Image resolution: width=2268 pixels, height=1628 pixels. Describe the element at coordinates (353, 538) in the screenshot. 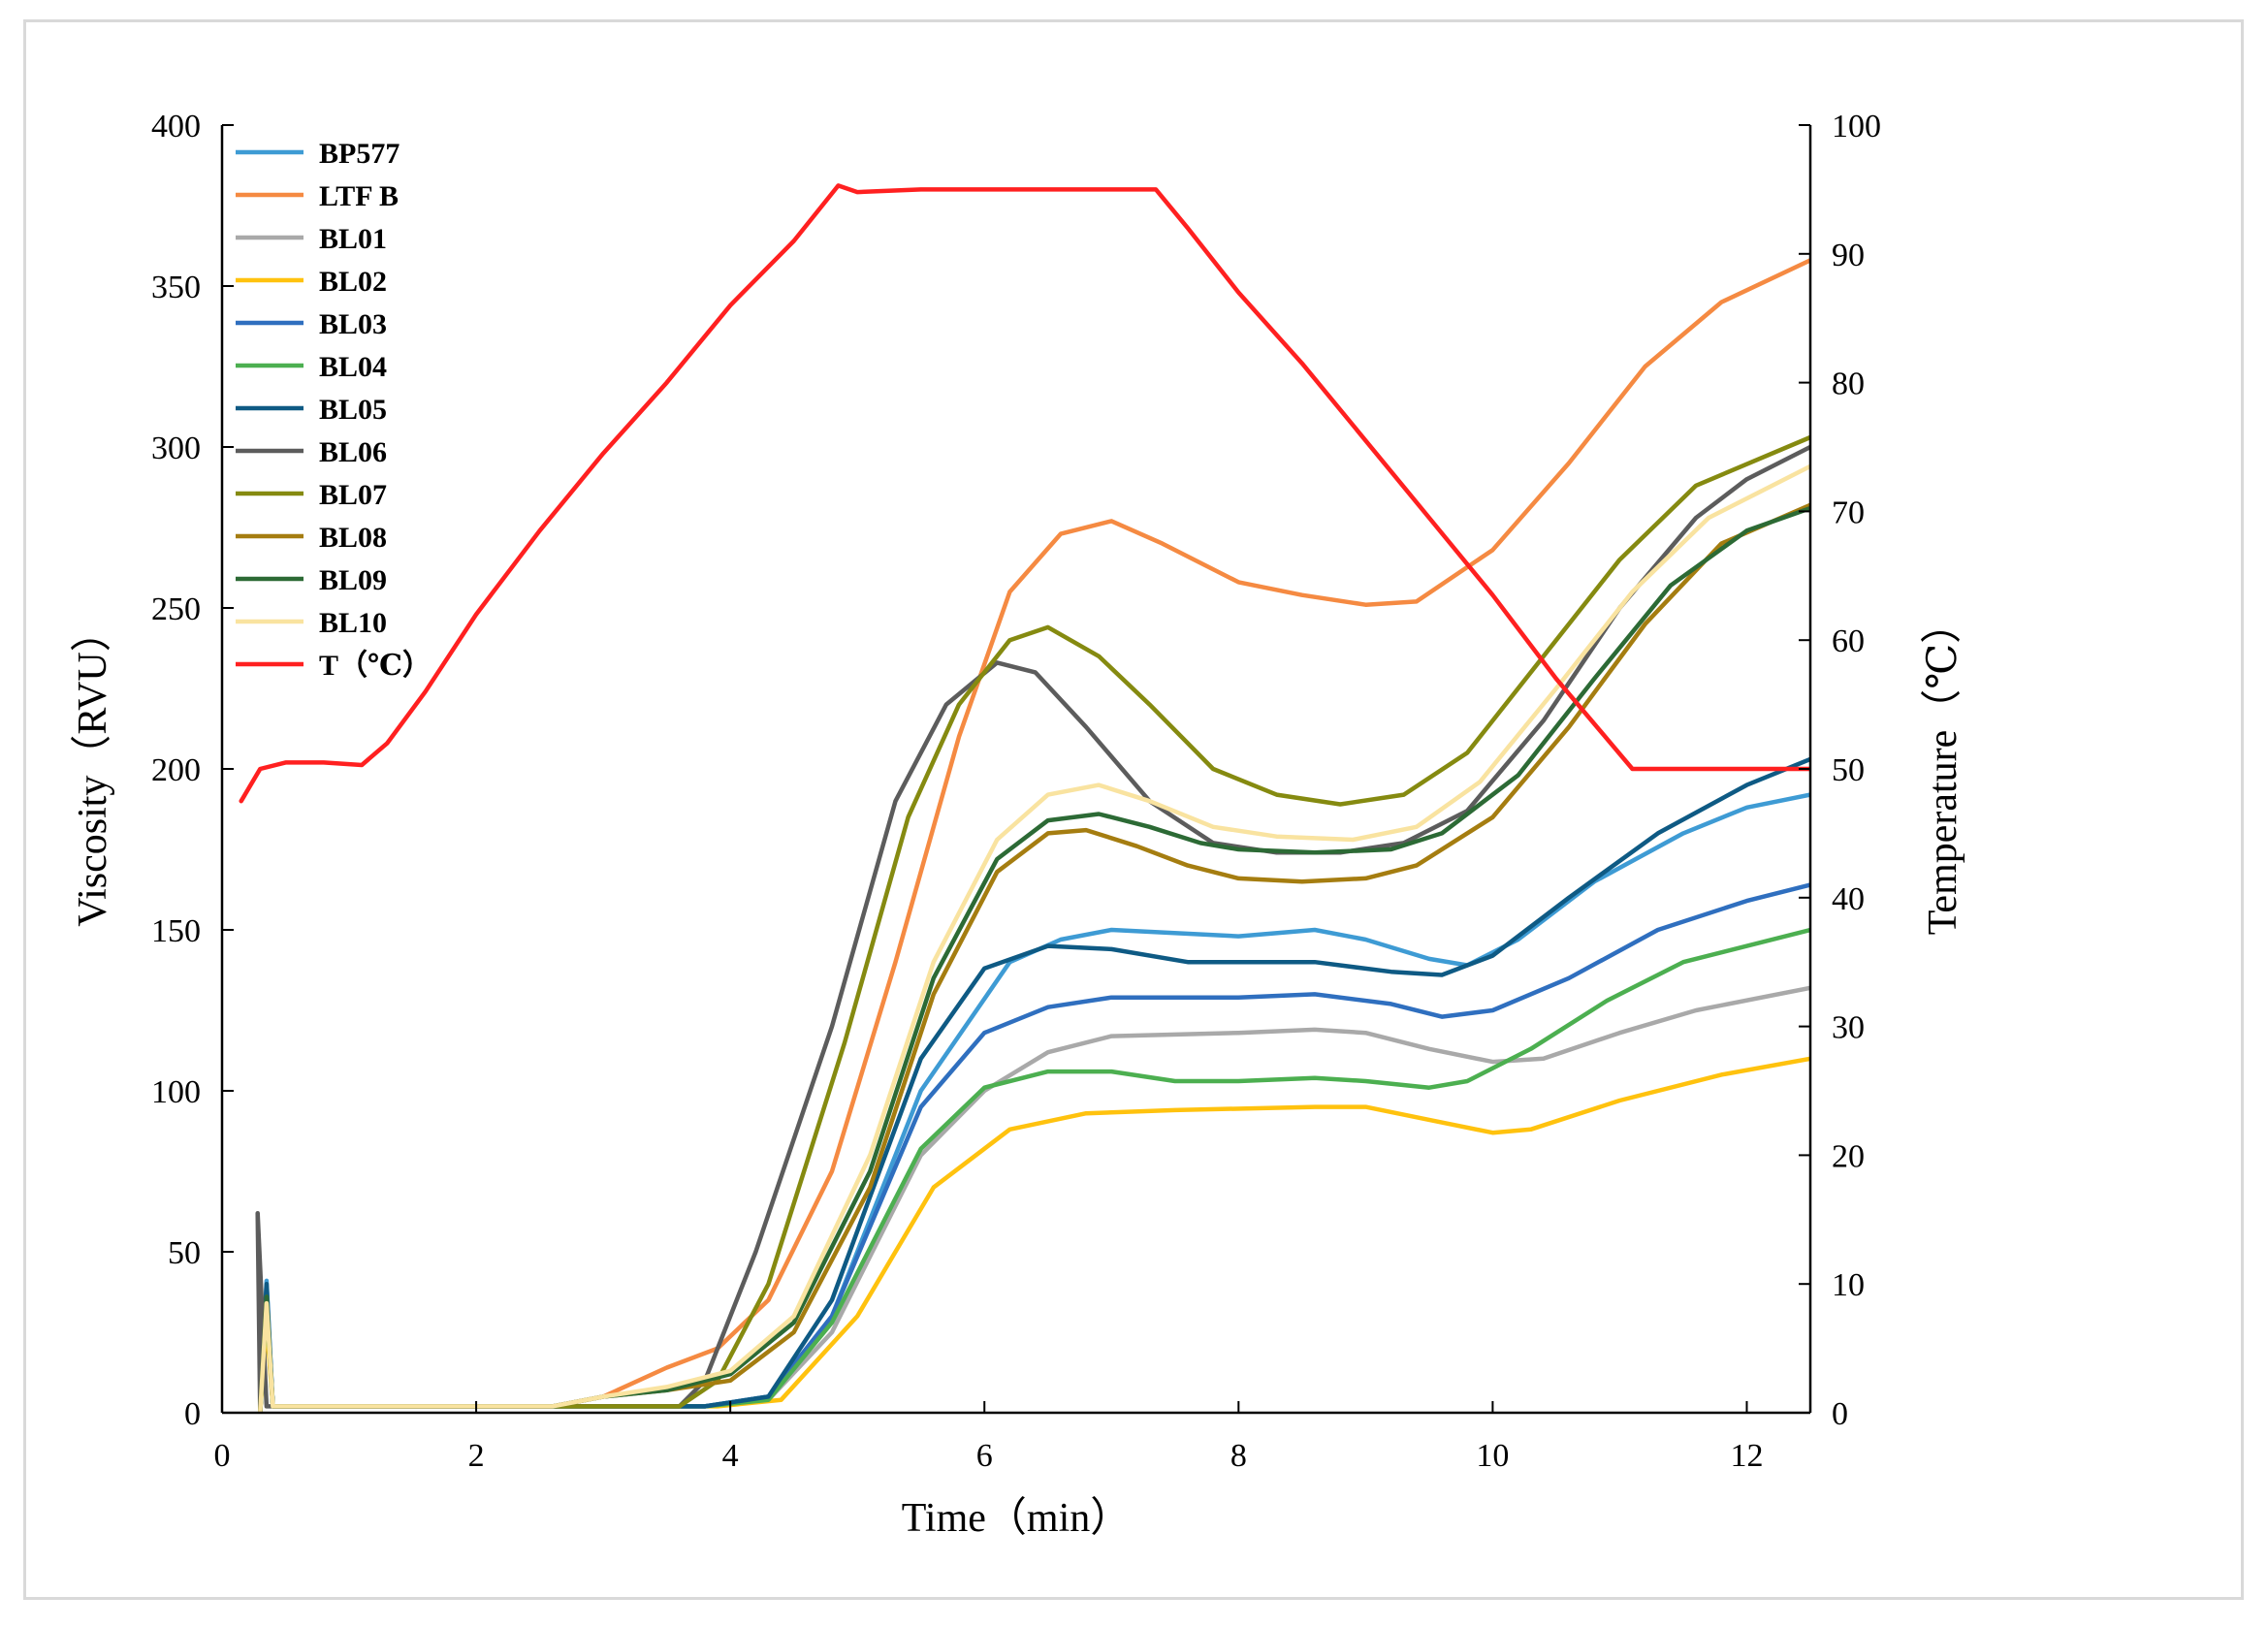

I see `legend-label: BL08` at that location.